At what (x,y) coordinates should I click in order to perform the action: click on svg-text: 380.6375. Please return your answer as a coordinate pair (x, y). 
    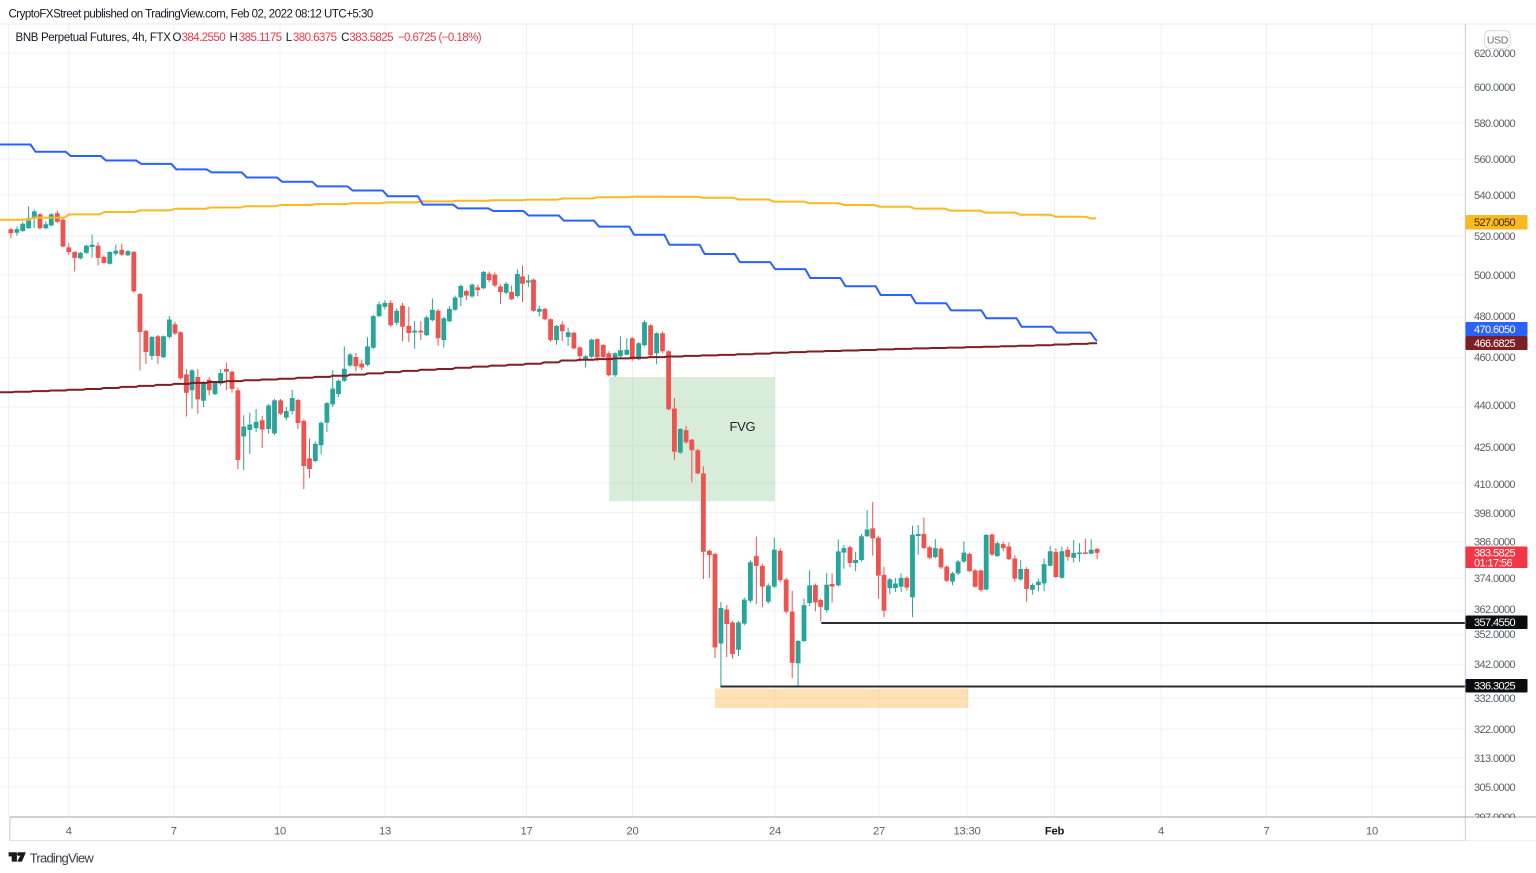
    Looking at the image, I should click on (315, 38).